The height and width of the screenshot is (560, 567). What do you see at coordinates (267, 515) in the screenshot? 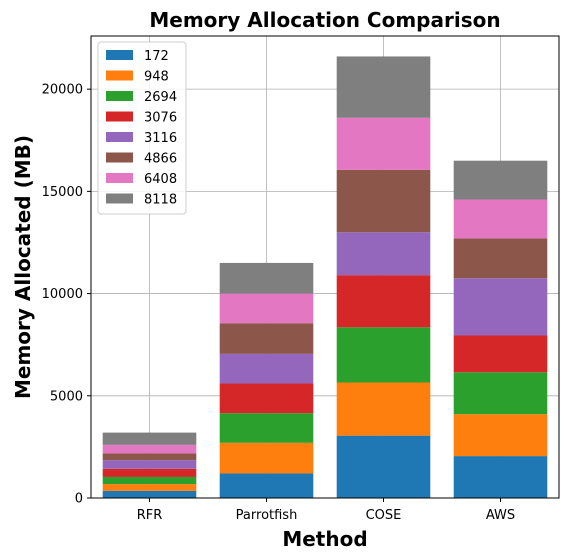
I see `x-tick-label: Parrotfish` at bounding box center [267, 515].